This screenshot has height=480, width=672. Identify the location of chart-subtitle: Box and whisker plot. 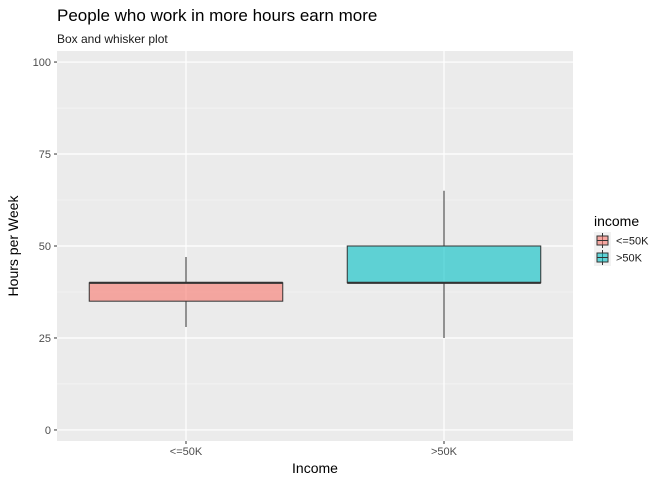
(112, 39).